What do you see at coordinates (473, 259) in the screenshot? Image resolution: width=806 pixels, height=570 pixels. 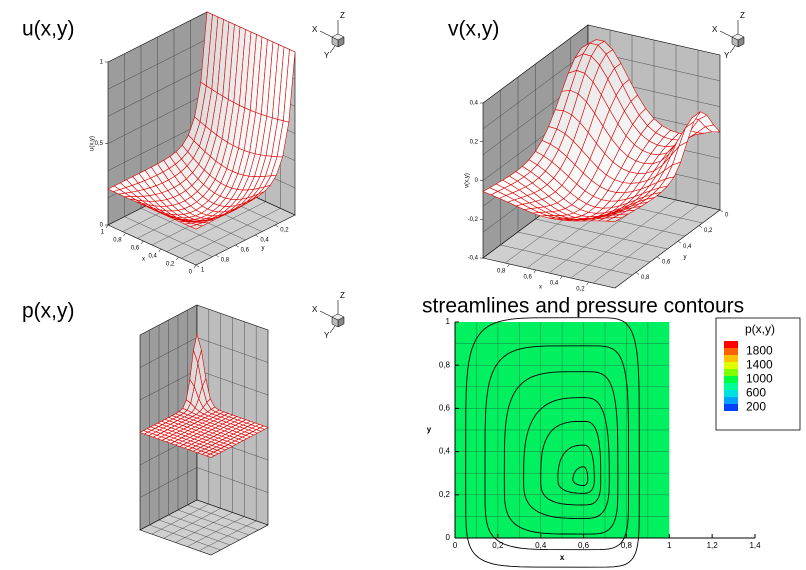 I see `z-tick-label: -0,4` at bounding box center [473, 259].